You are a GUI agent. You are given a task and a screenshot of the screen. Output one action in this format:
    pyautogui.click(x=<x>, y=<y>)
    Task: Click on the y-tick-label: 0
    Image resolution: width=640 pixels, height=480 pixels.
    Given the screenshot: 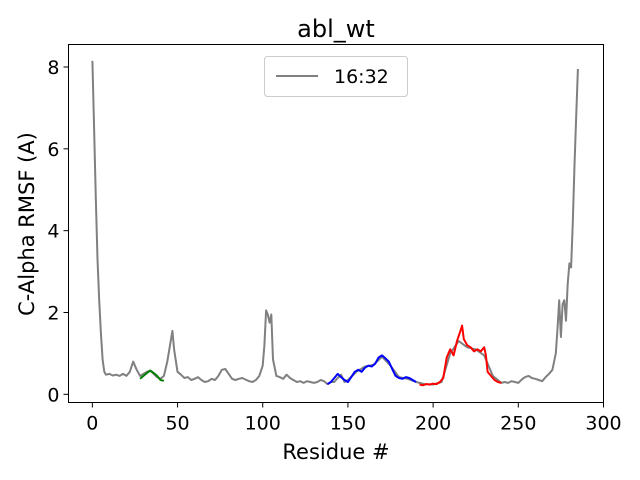 What is the action you would take?
    pyautogui.click(x=53, y=395)
    